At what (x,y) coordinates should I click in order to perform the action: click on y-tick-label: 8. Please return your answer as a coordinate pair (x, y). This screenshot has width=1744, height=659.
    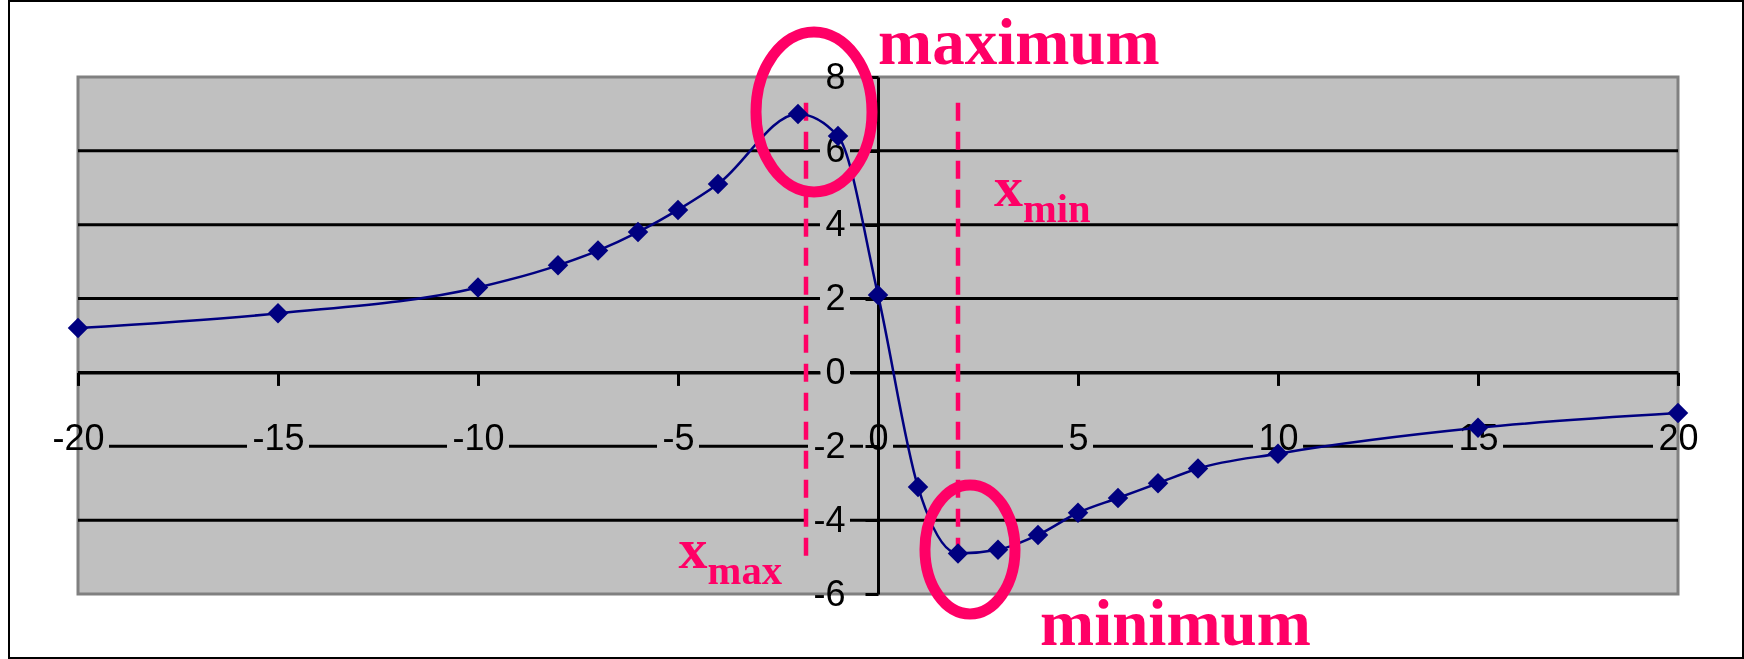
    Looking at the image, I should click on (835, 76).